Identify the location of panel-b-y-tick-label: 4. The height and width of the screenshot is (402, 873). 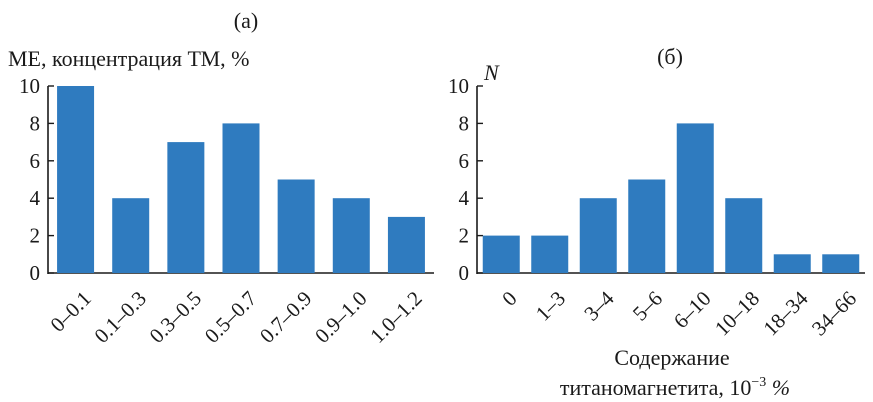
(464, 198).